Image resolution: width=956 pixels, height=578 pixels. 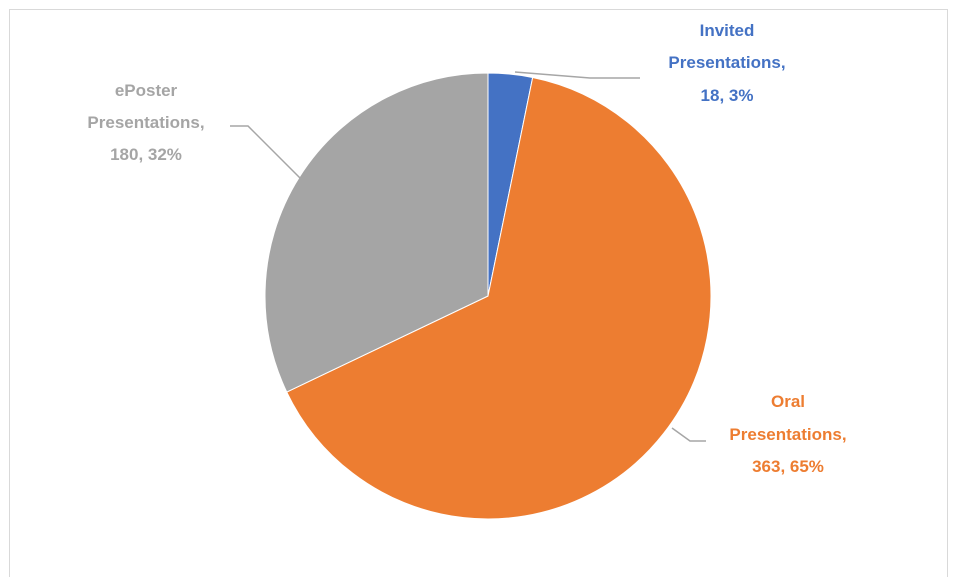 I want to click on leader-line-oral, so click(x=688, y=434).